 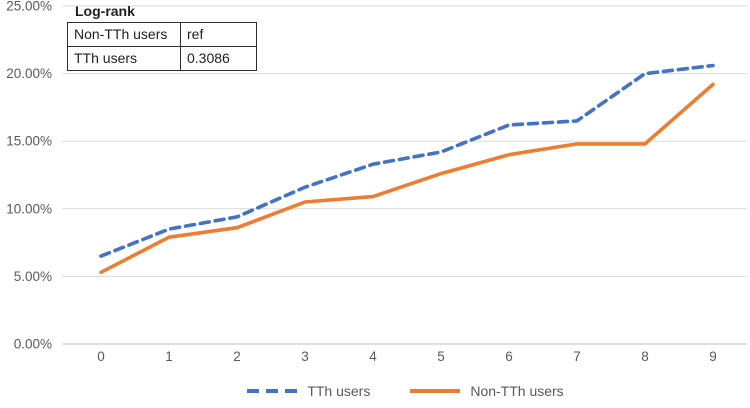 I want to click on x-tick-label: 2, so click(x=237, y=356).